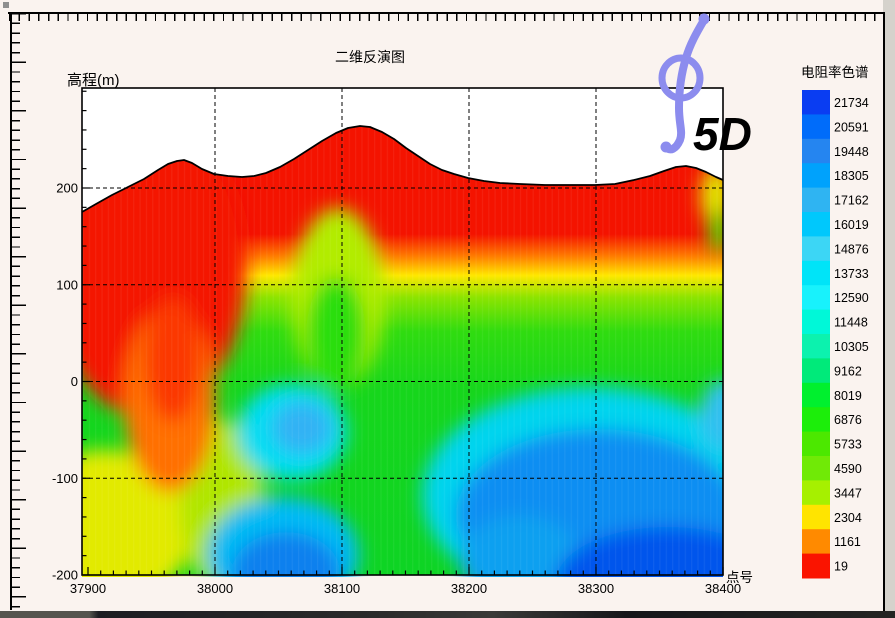  What do you see at coordinates (848, 371) in the screenshot?
I see `colorbar-value: 9162` at bounding box center [848, 371].